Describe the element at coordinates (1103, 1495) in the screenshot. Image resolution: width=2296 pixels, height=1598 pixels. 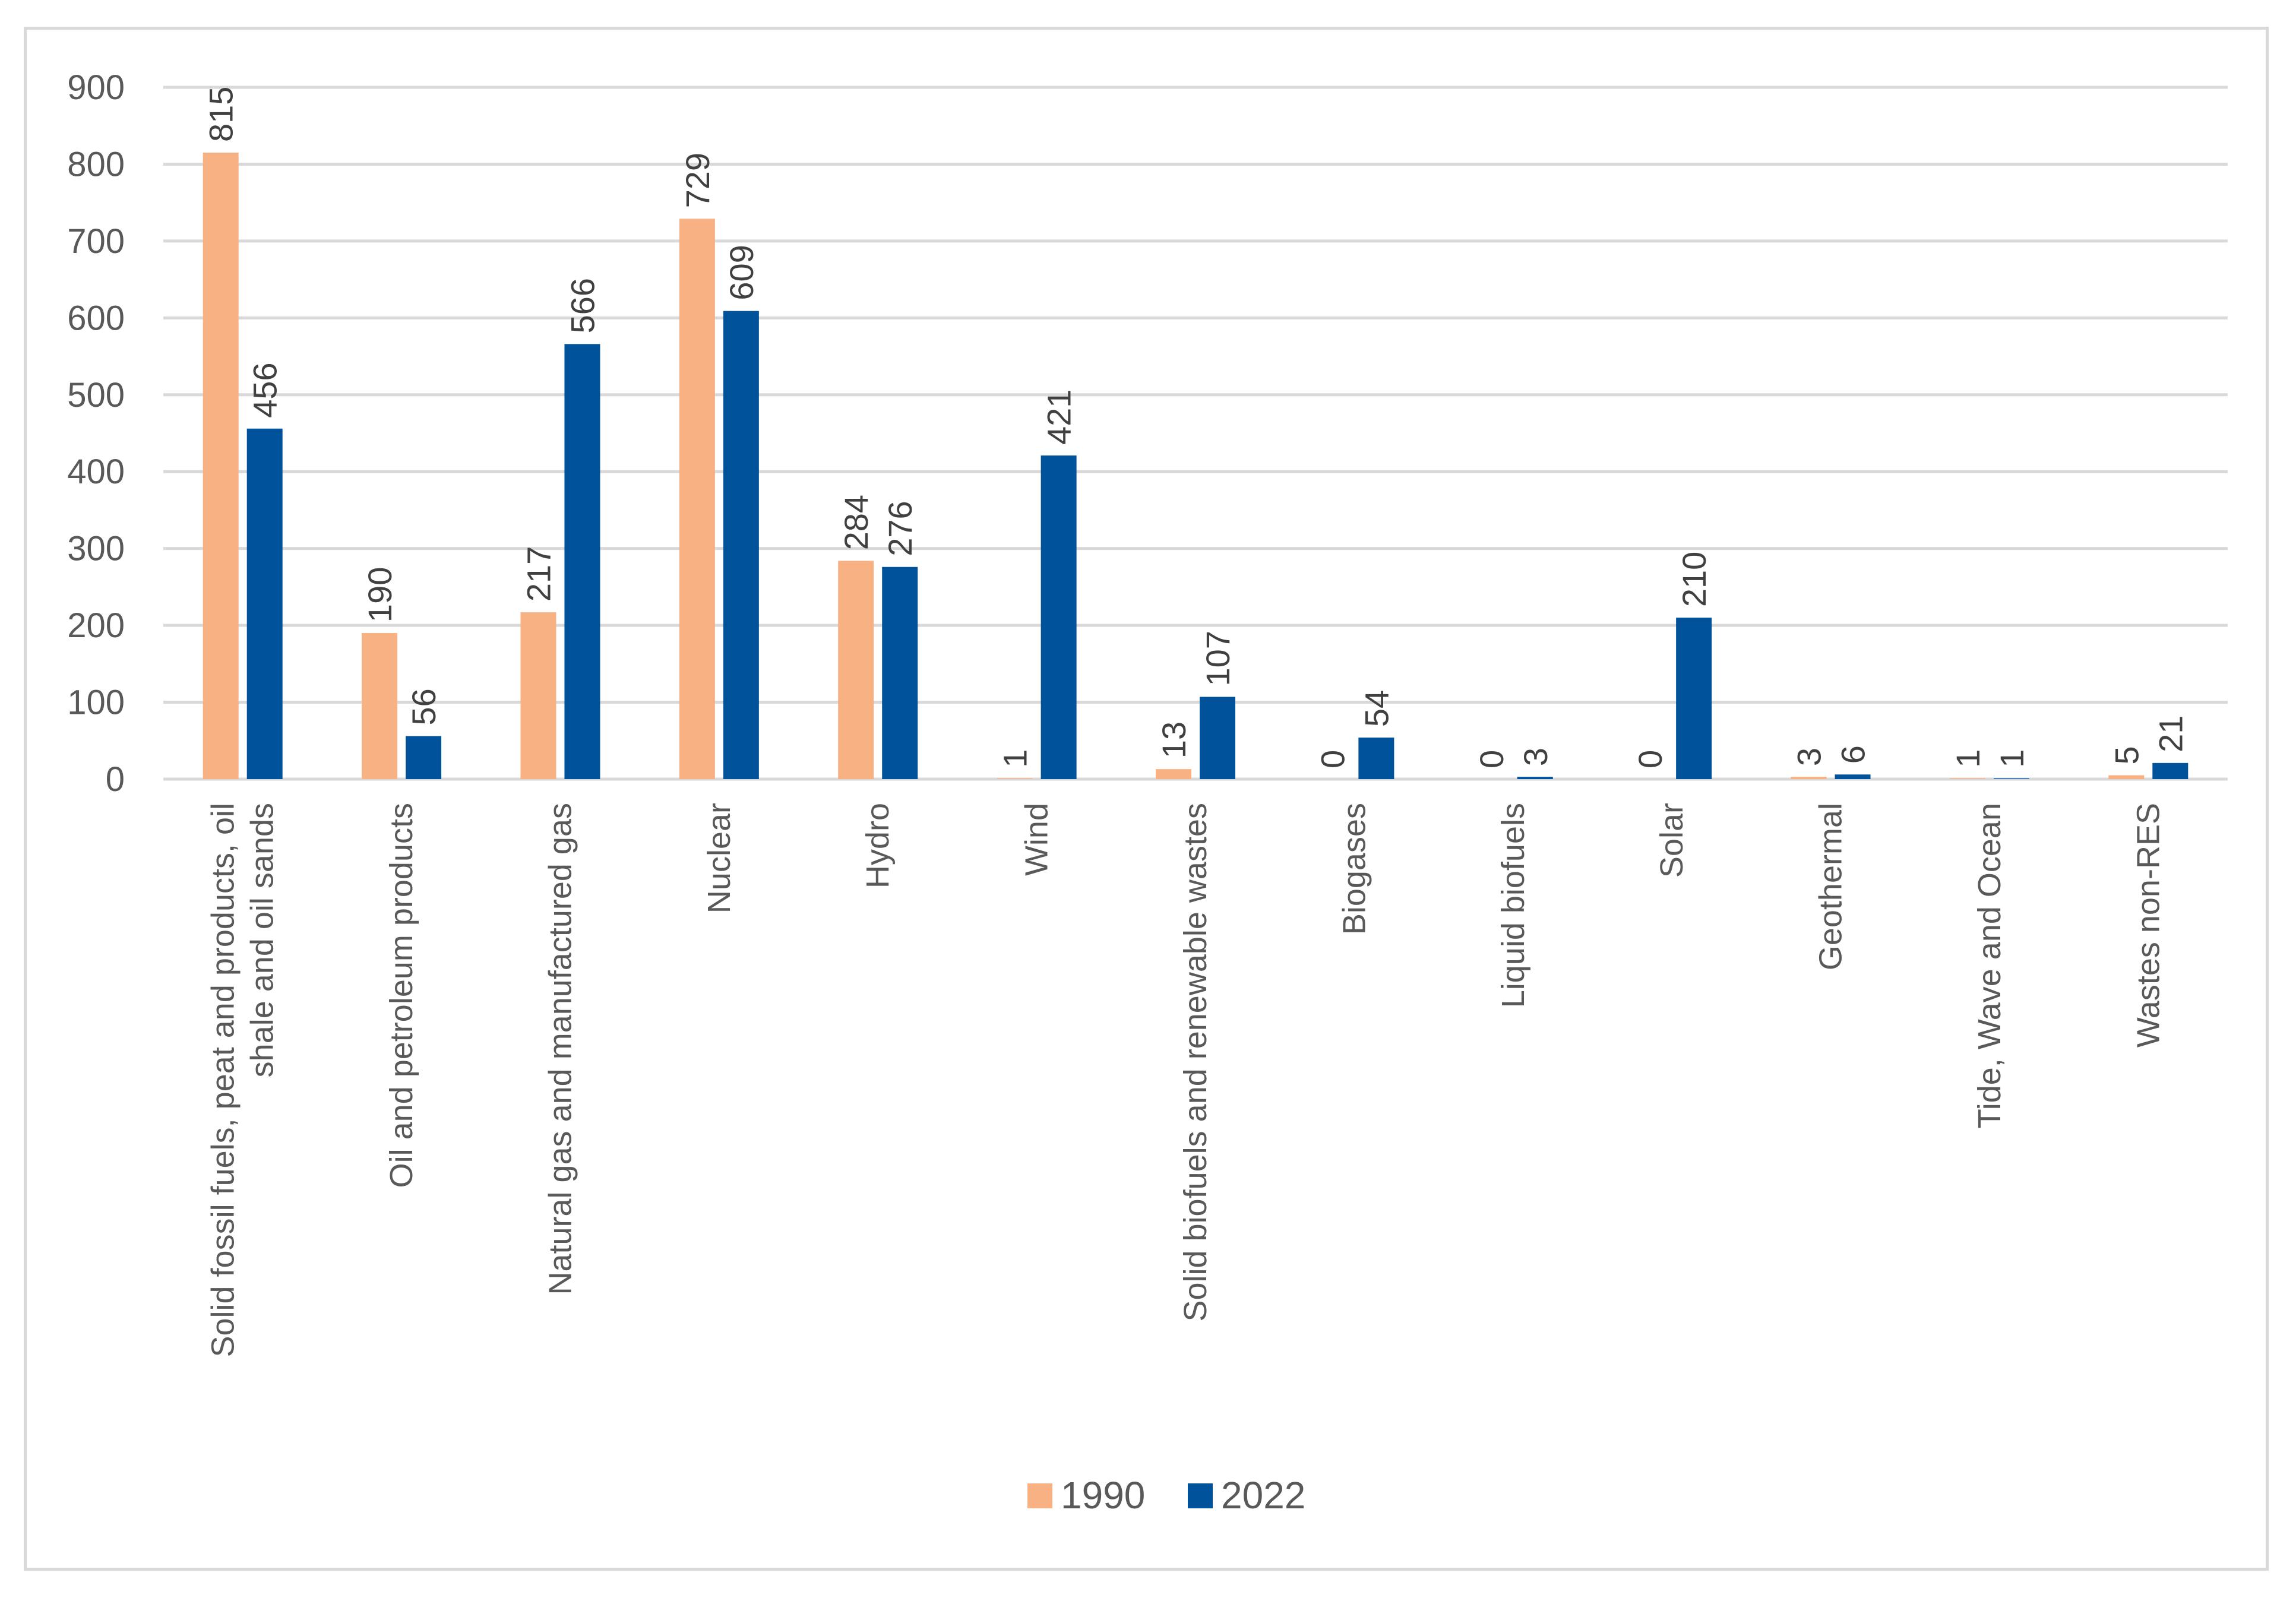
I see `legend-label: 1990` at that location.